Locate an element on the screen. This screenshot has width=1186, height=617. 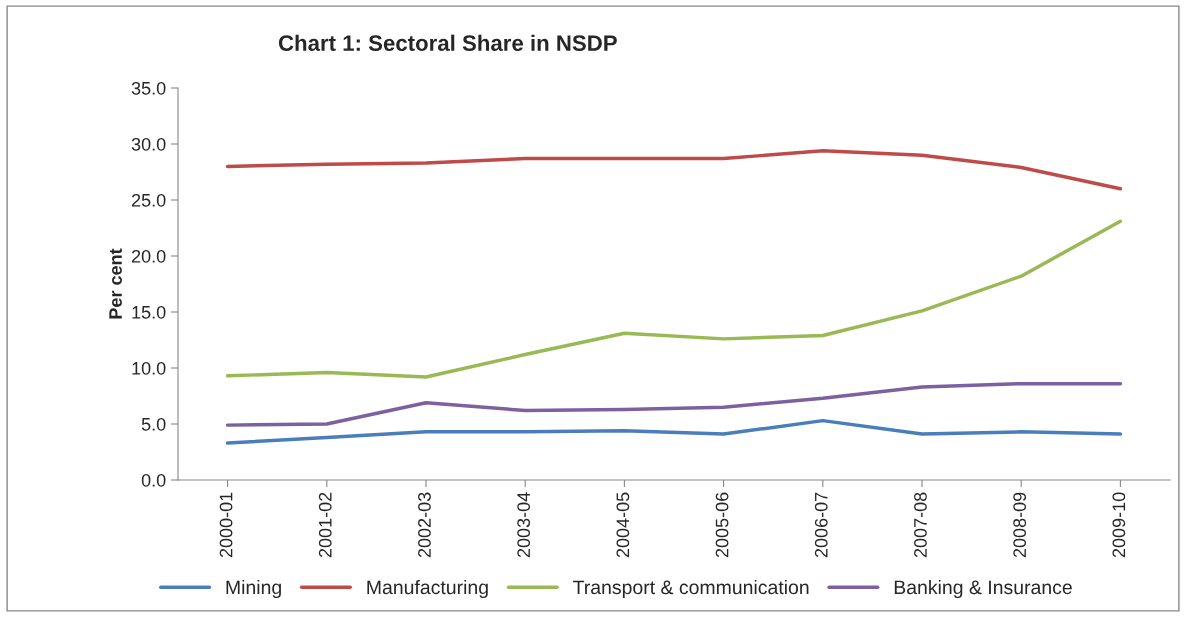
x-tick-label: 2009-10 is located at coordinates (1119, 525).